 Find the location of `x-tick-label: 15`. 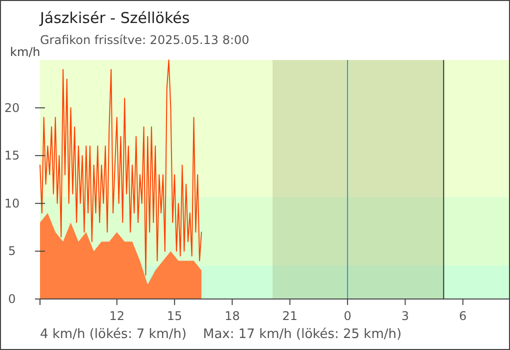

x-tick-label: 15 is located at coordinates (174, 316).